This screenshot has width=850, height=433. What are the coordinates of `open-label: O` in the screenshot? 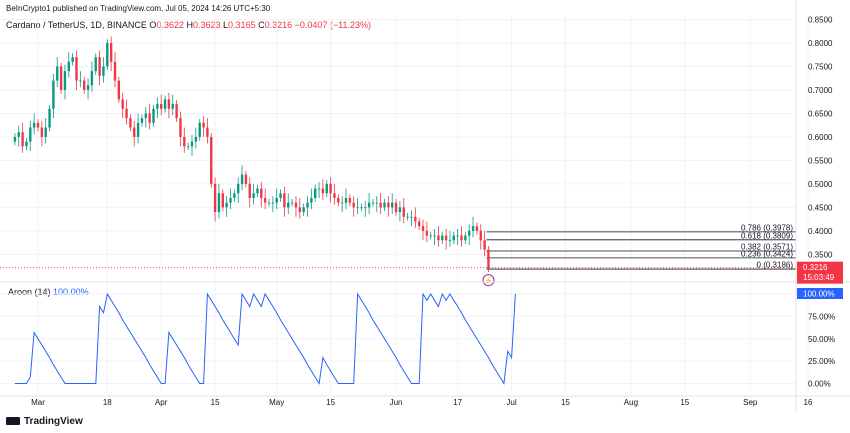 It's located at (153, 25).